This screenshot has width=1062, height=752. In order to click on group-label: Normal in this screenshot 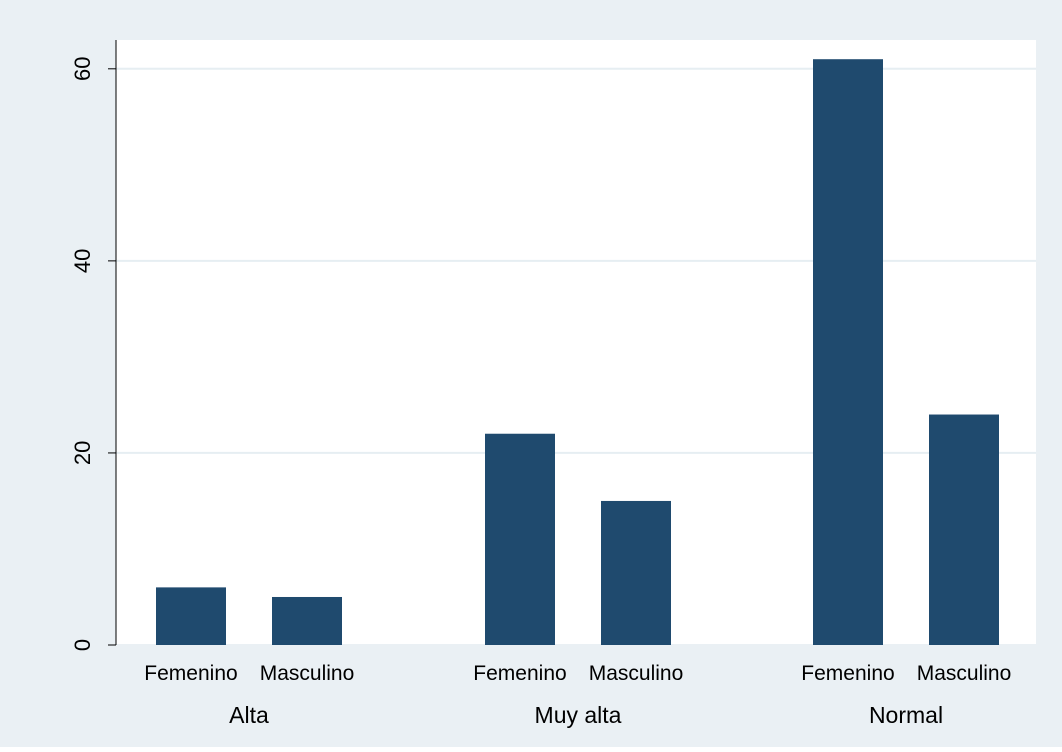, I will do `click(906, 715)`.